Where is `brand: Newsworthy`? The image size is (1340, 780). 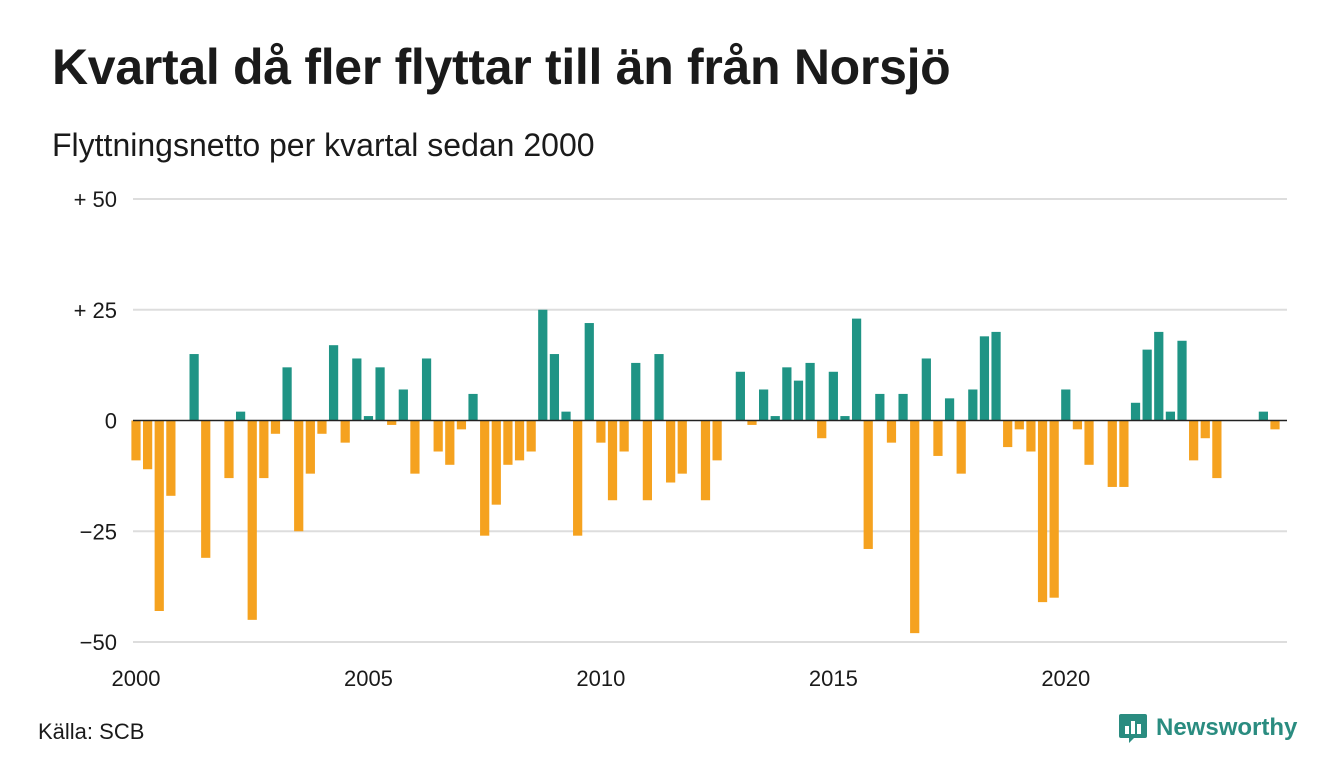
brand: Newsworthy is located at coordinates (1207, 728).